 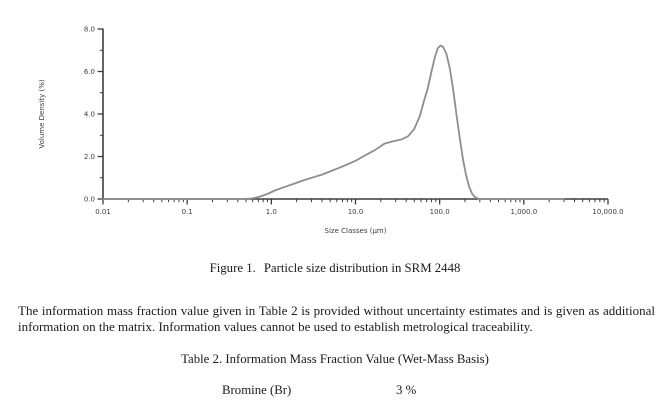 What do you see at coordinates (42, 113) in the screenshot?
I see `svg-text: Volume Density (%)` at bounding box center [42, 113].